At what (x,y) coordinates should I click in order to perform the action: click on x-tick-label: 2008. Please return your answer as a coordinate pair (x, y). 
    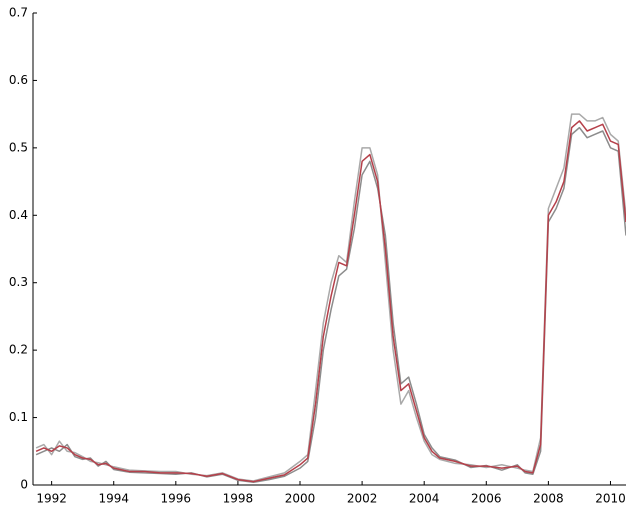
    Looking at the image, I should click on (548, 499).